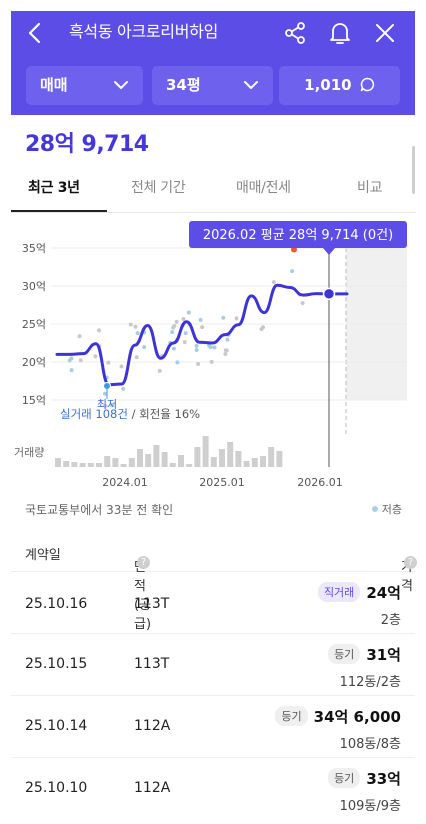  Describe the element at coordinates (295, 33) in the screenshot. I see `share-icon` at that location.